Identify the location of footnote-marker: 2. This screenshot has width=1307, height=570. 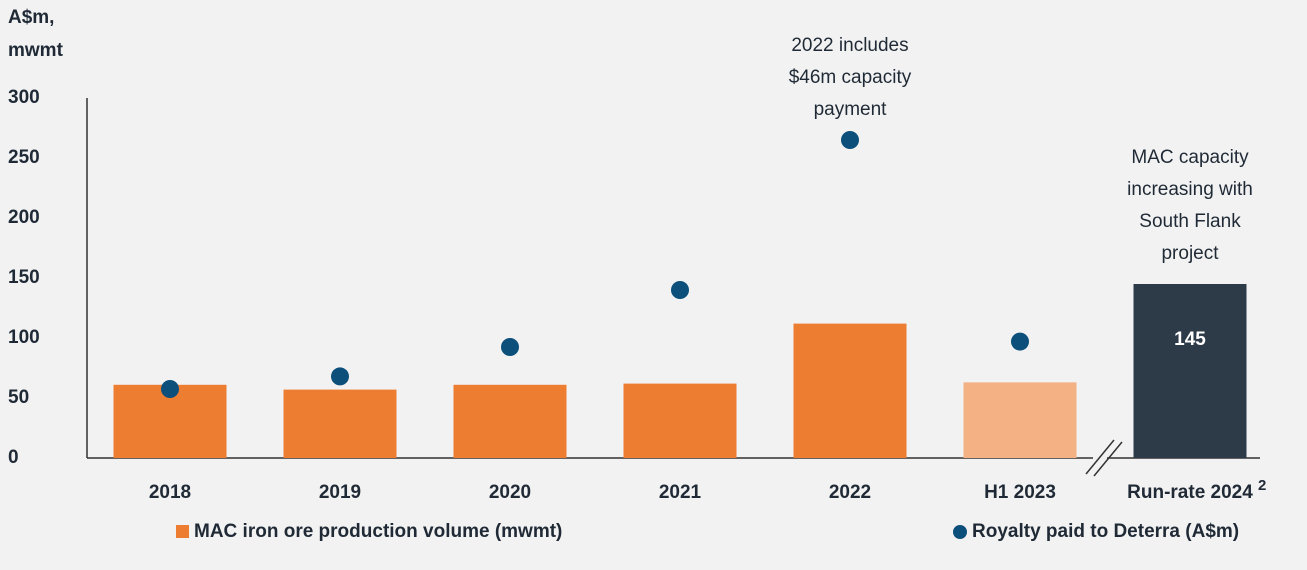
(1262, 485).